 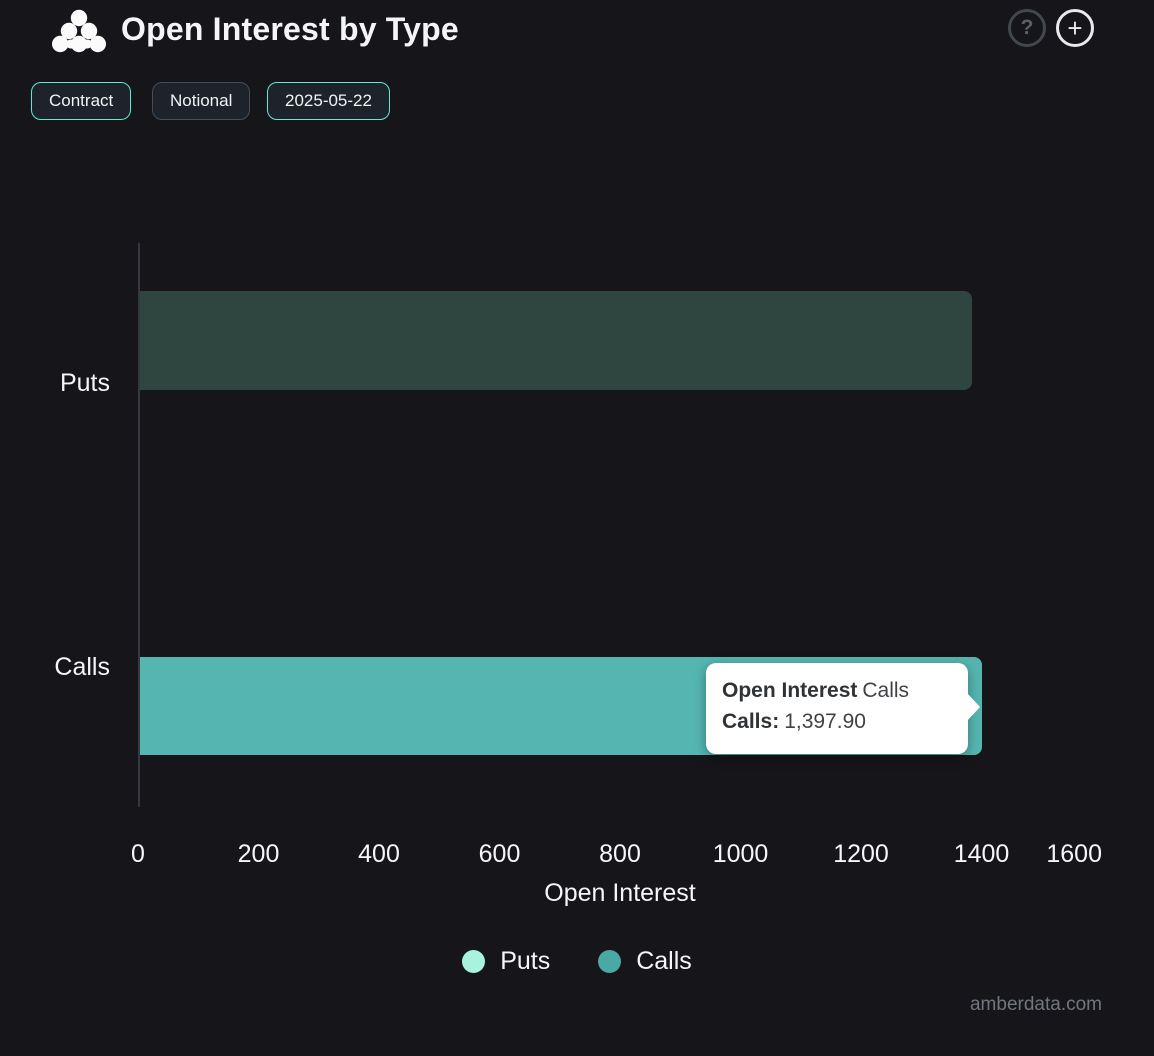 I want to click on legend-item-calls: Calls, so click(x=645, y=961).